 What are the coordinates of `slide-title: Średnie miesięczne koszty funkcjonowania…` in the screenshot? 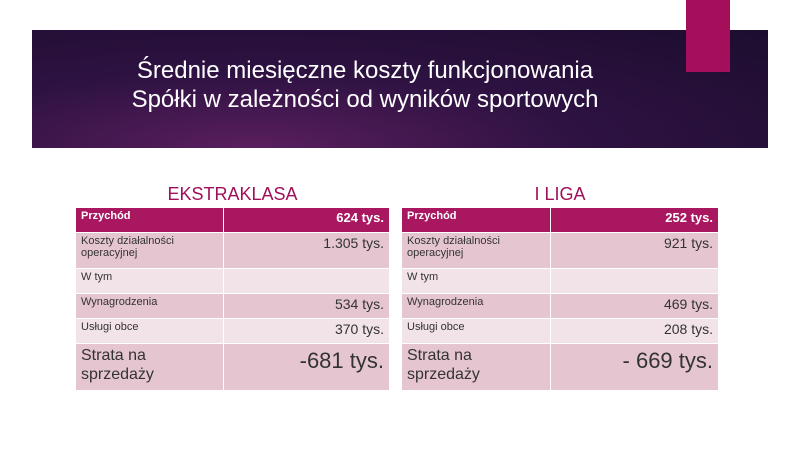 It's located at (365, 85).